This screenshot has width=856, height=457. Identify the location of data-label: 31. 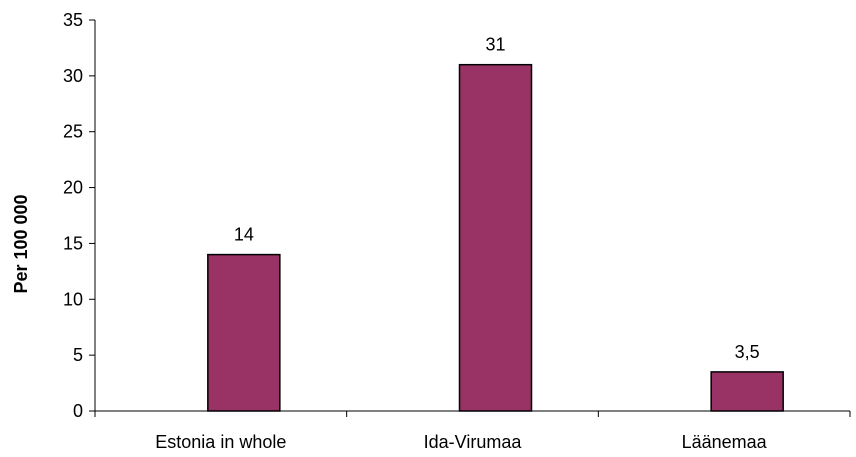
(495, 45).